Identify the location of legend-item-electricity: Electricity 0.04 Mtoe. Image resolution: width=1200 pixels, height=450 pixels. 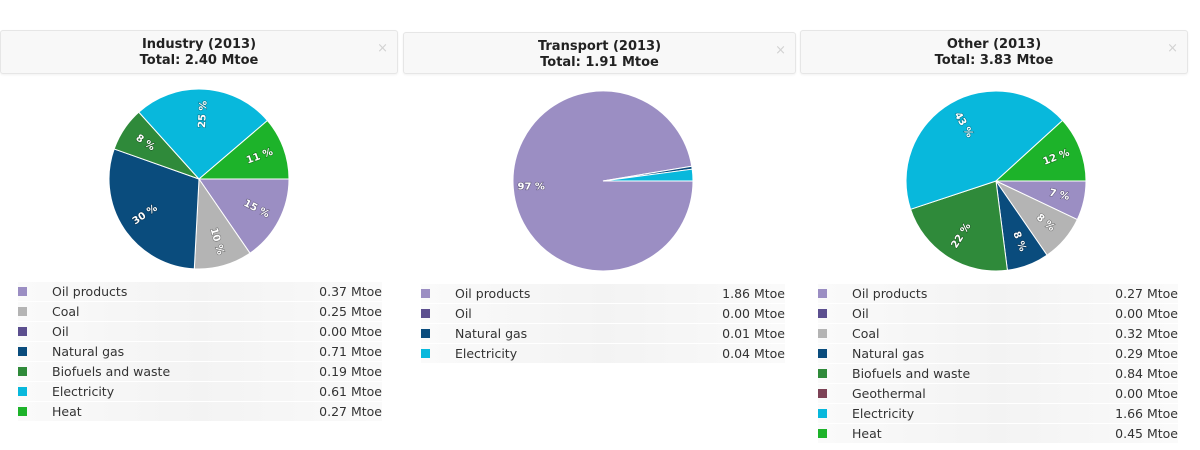
(603, 354).